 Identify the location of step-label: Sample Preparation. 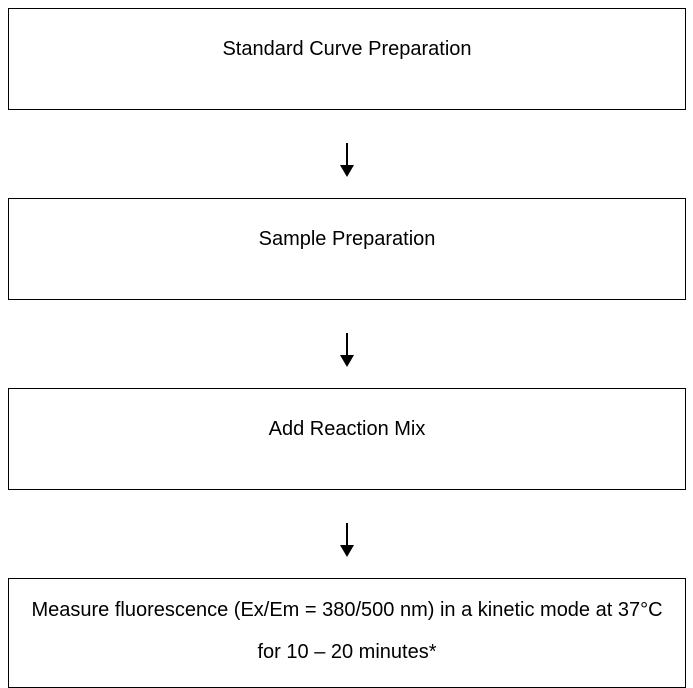
(347, 238).